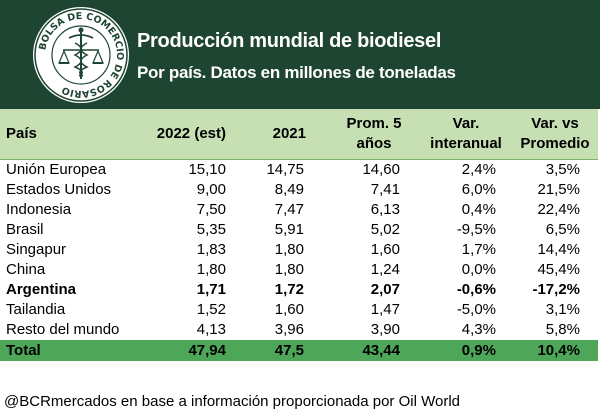 The height and width of the screenshot is (417, 600). What do you see at coordinates (381, 169) in the screenshot?
I see `cell-prom5: 14,60` at bounding box center [381, 169].